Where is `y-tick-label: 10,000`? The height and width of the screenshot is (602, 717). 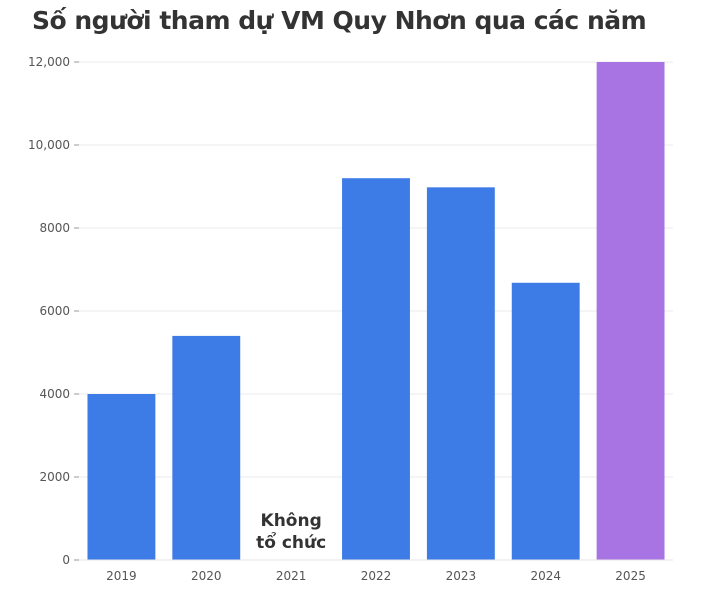 y-tick-label: 10,000 is located at coordinates (49, 145).